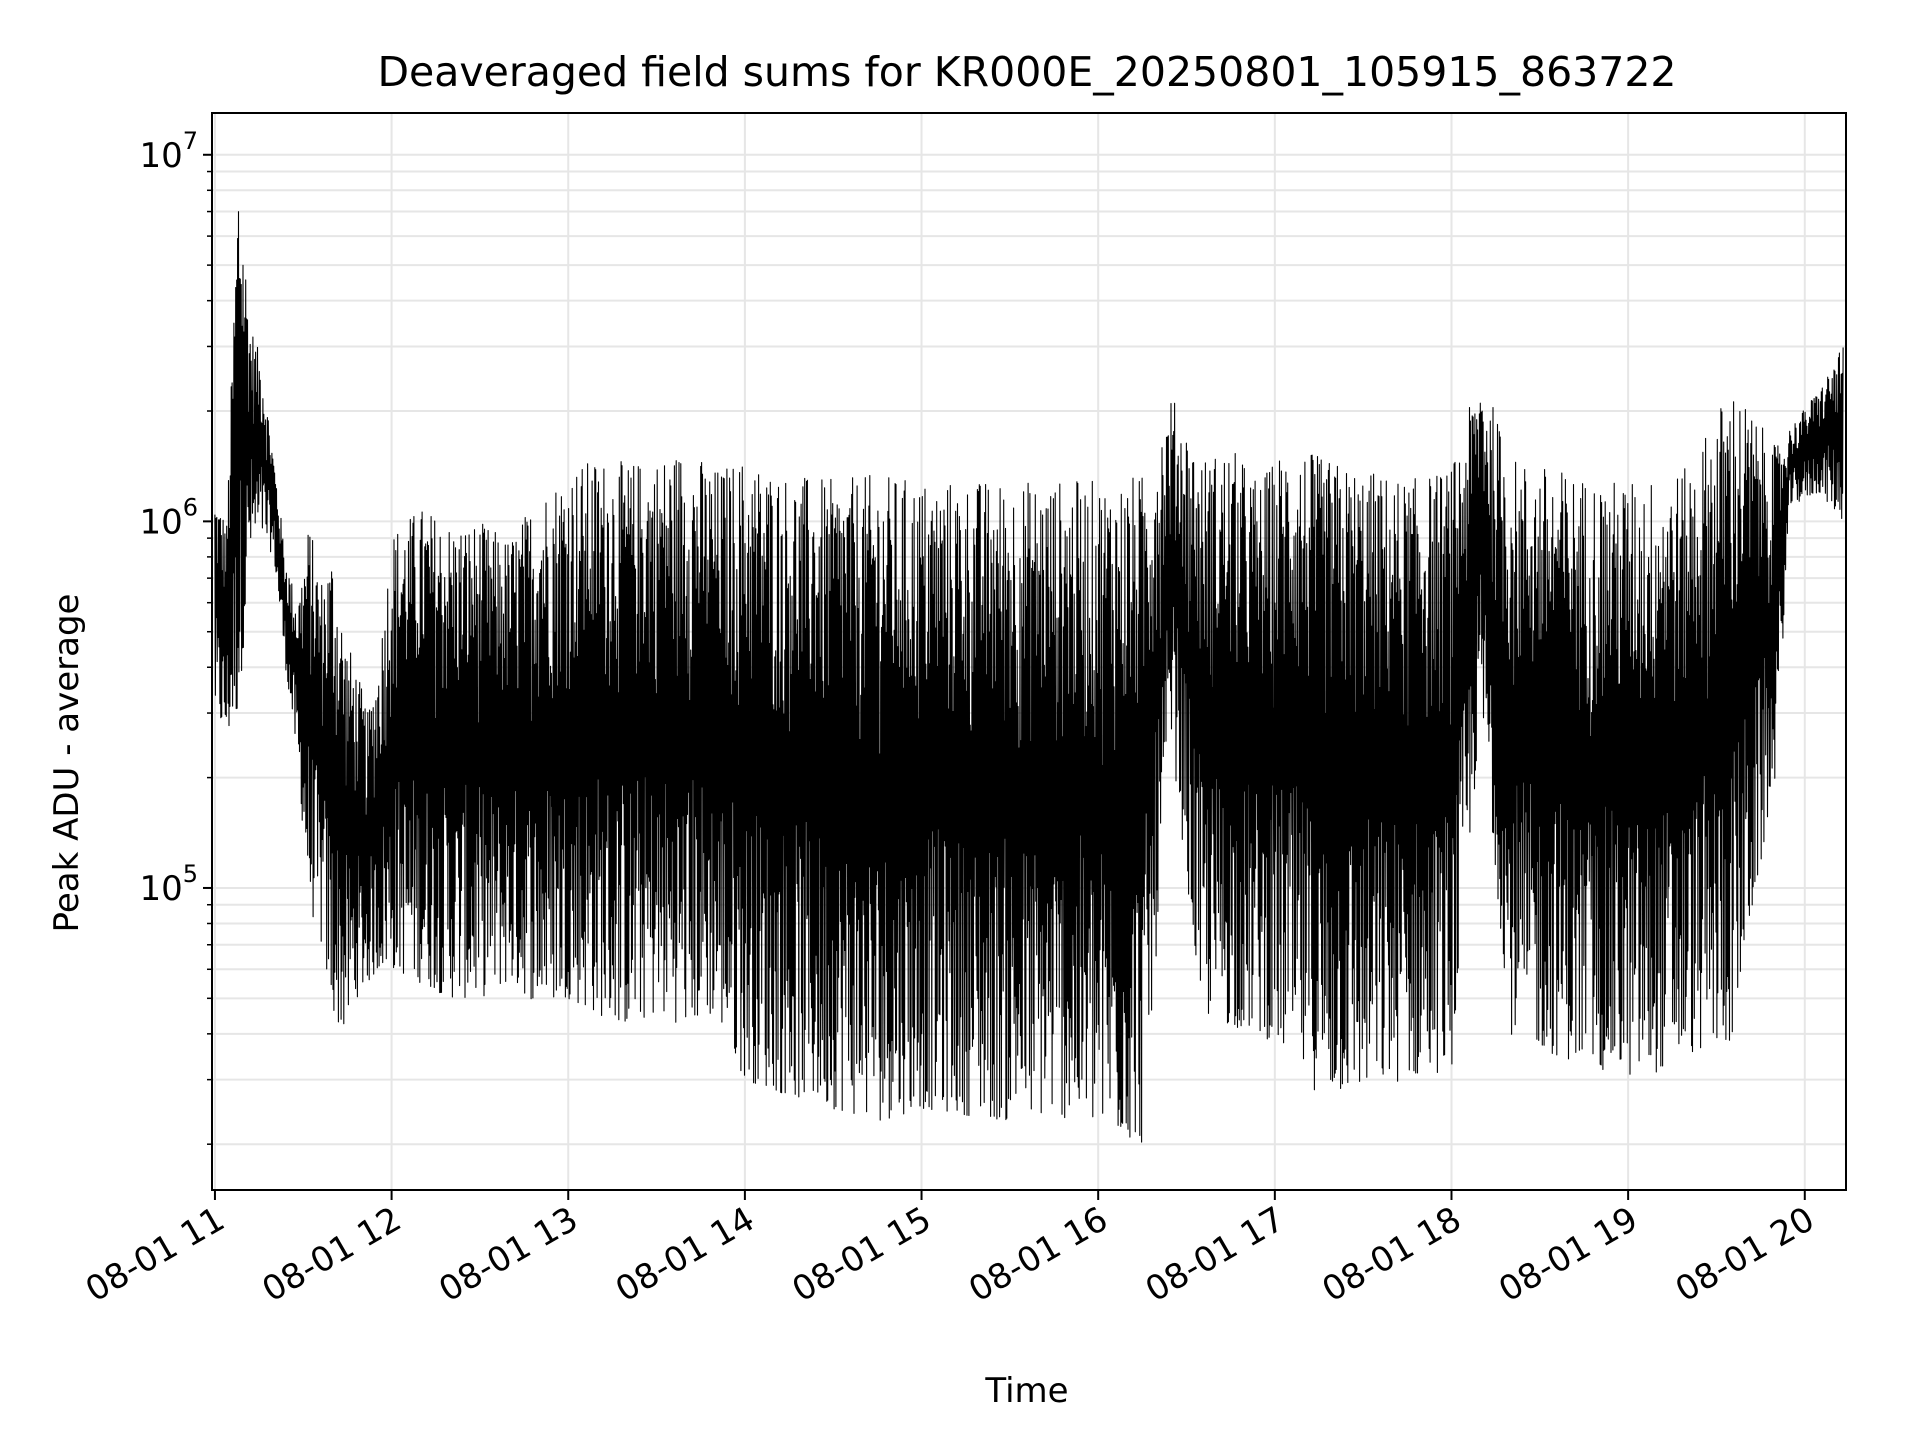  Describe the element at coordinates (175, 636) in the screenshot. I see `y-axis-ticks: 10⁵ 10⁶ 10⁷` at that location.